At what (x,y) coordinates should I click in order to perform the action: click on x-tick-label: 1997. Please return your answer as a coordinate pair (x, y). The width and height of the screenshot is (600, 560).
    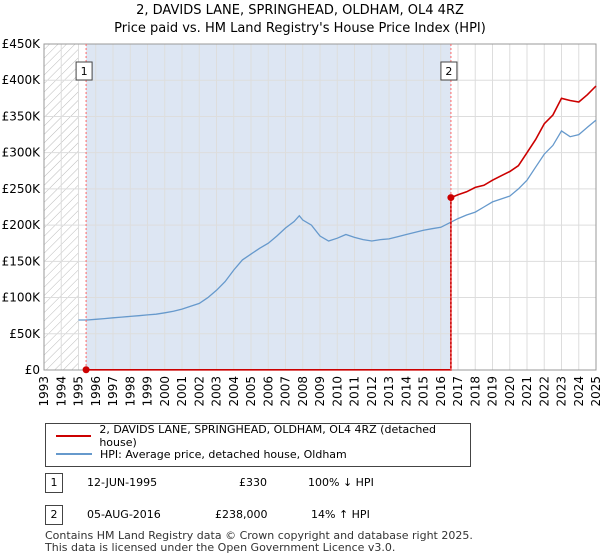
    Looking at the image, I should click on (113, 391).